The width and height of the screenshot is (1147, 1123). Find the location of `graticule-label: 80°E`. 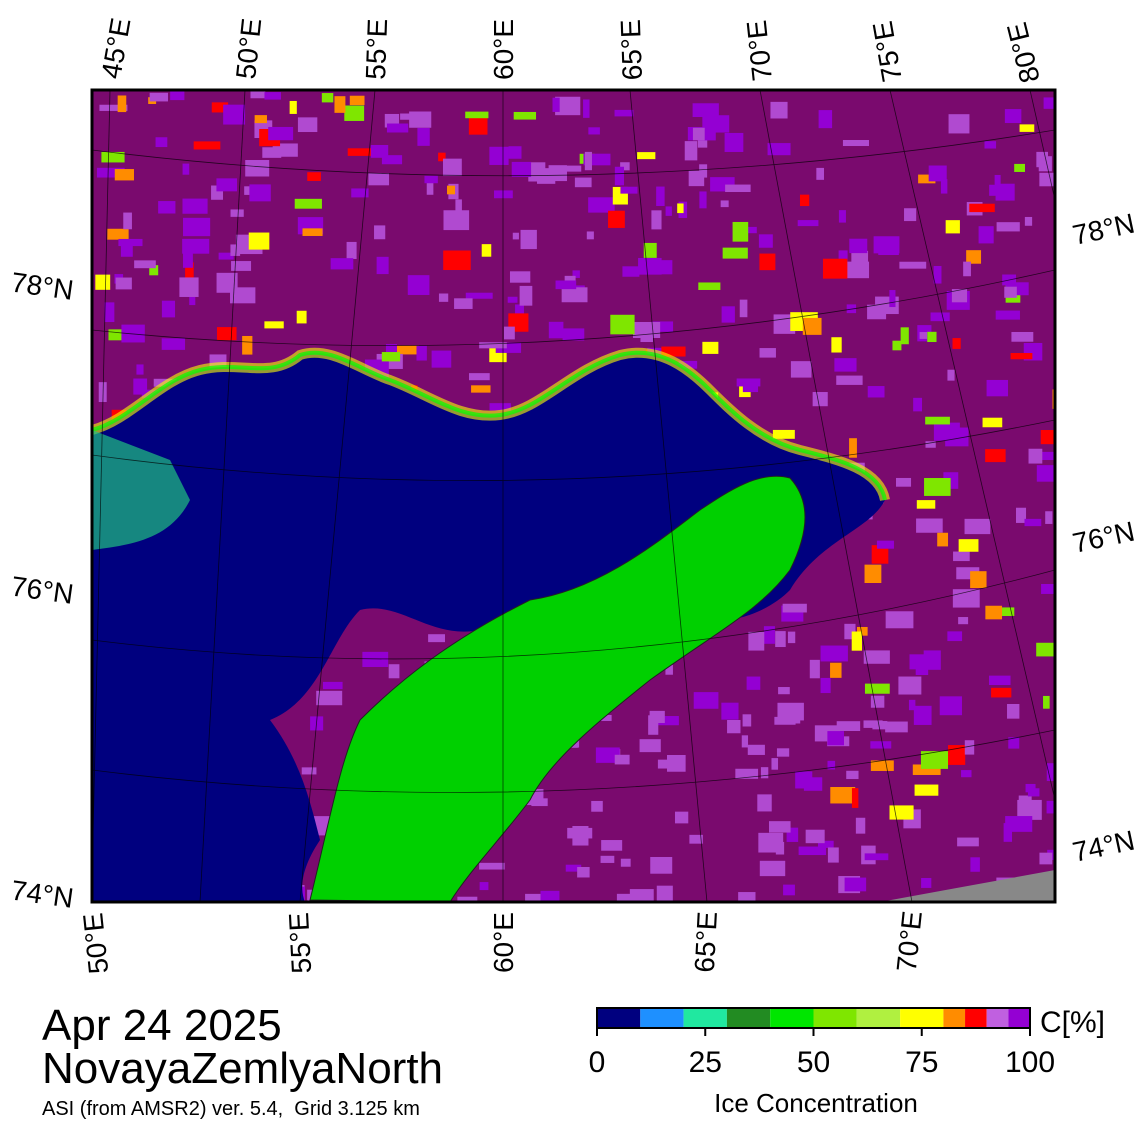

graticule-label: 80°E is located at coordinates (1023, 52).